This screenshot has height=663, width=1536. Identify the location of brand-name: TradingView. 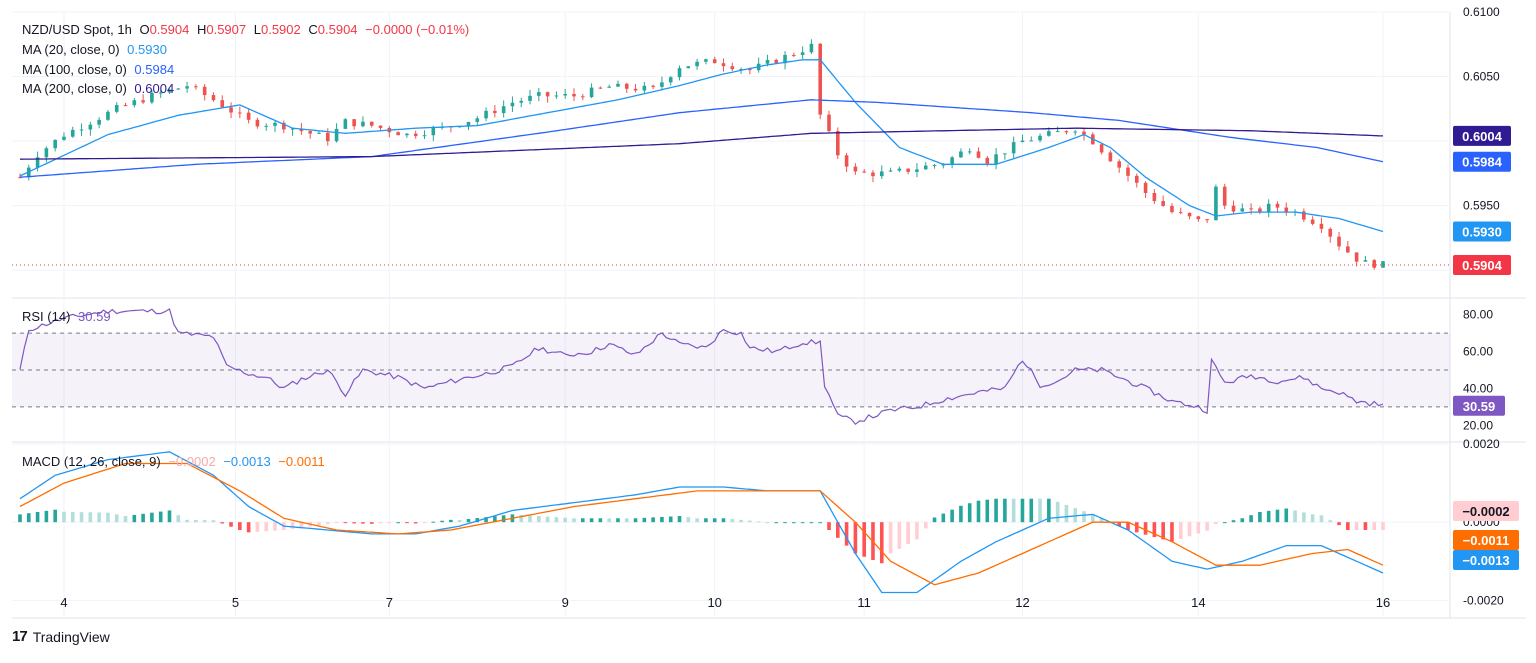
(71, 636).